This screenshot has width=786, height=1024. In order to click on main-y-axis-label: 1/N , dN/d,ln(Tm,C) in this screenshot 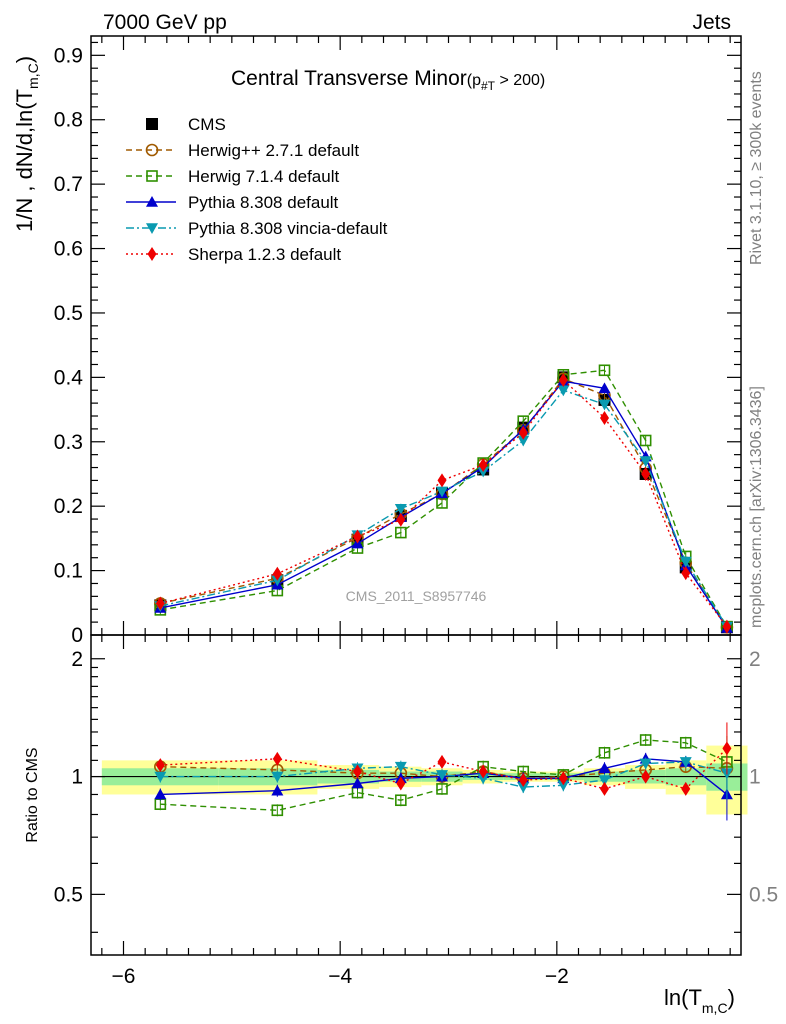, I will do `click(26, 144)`.